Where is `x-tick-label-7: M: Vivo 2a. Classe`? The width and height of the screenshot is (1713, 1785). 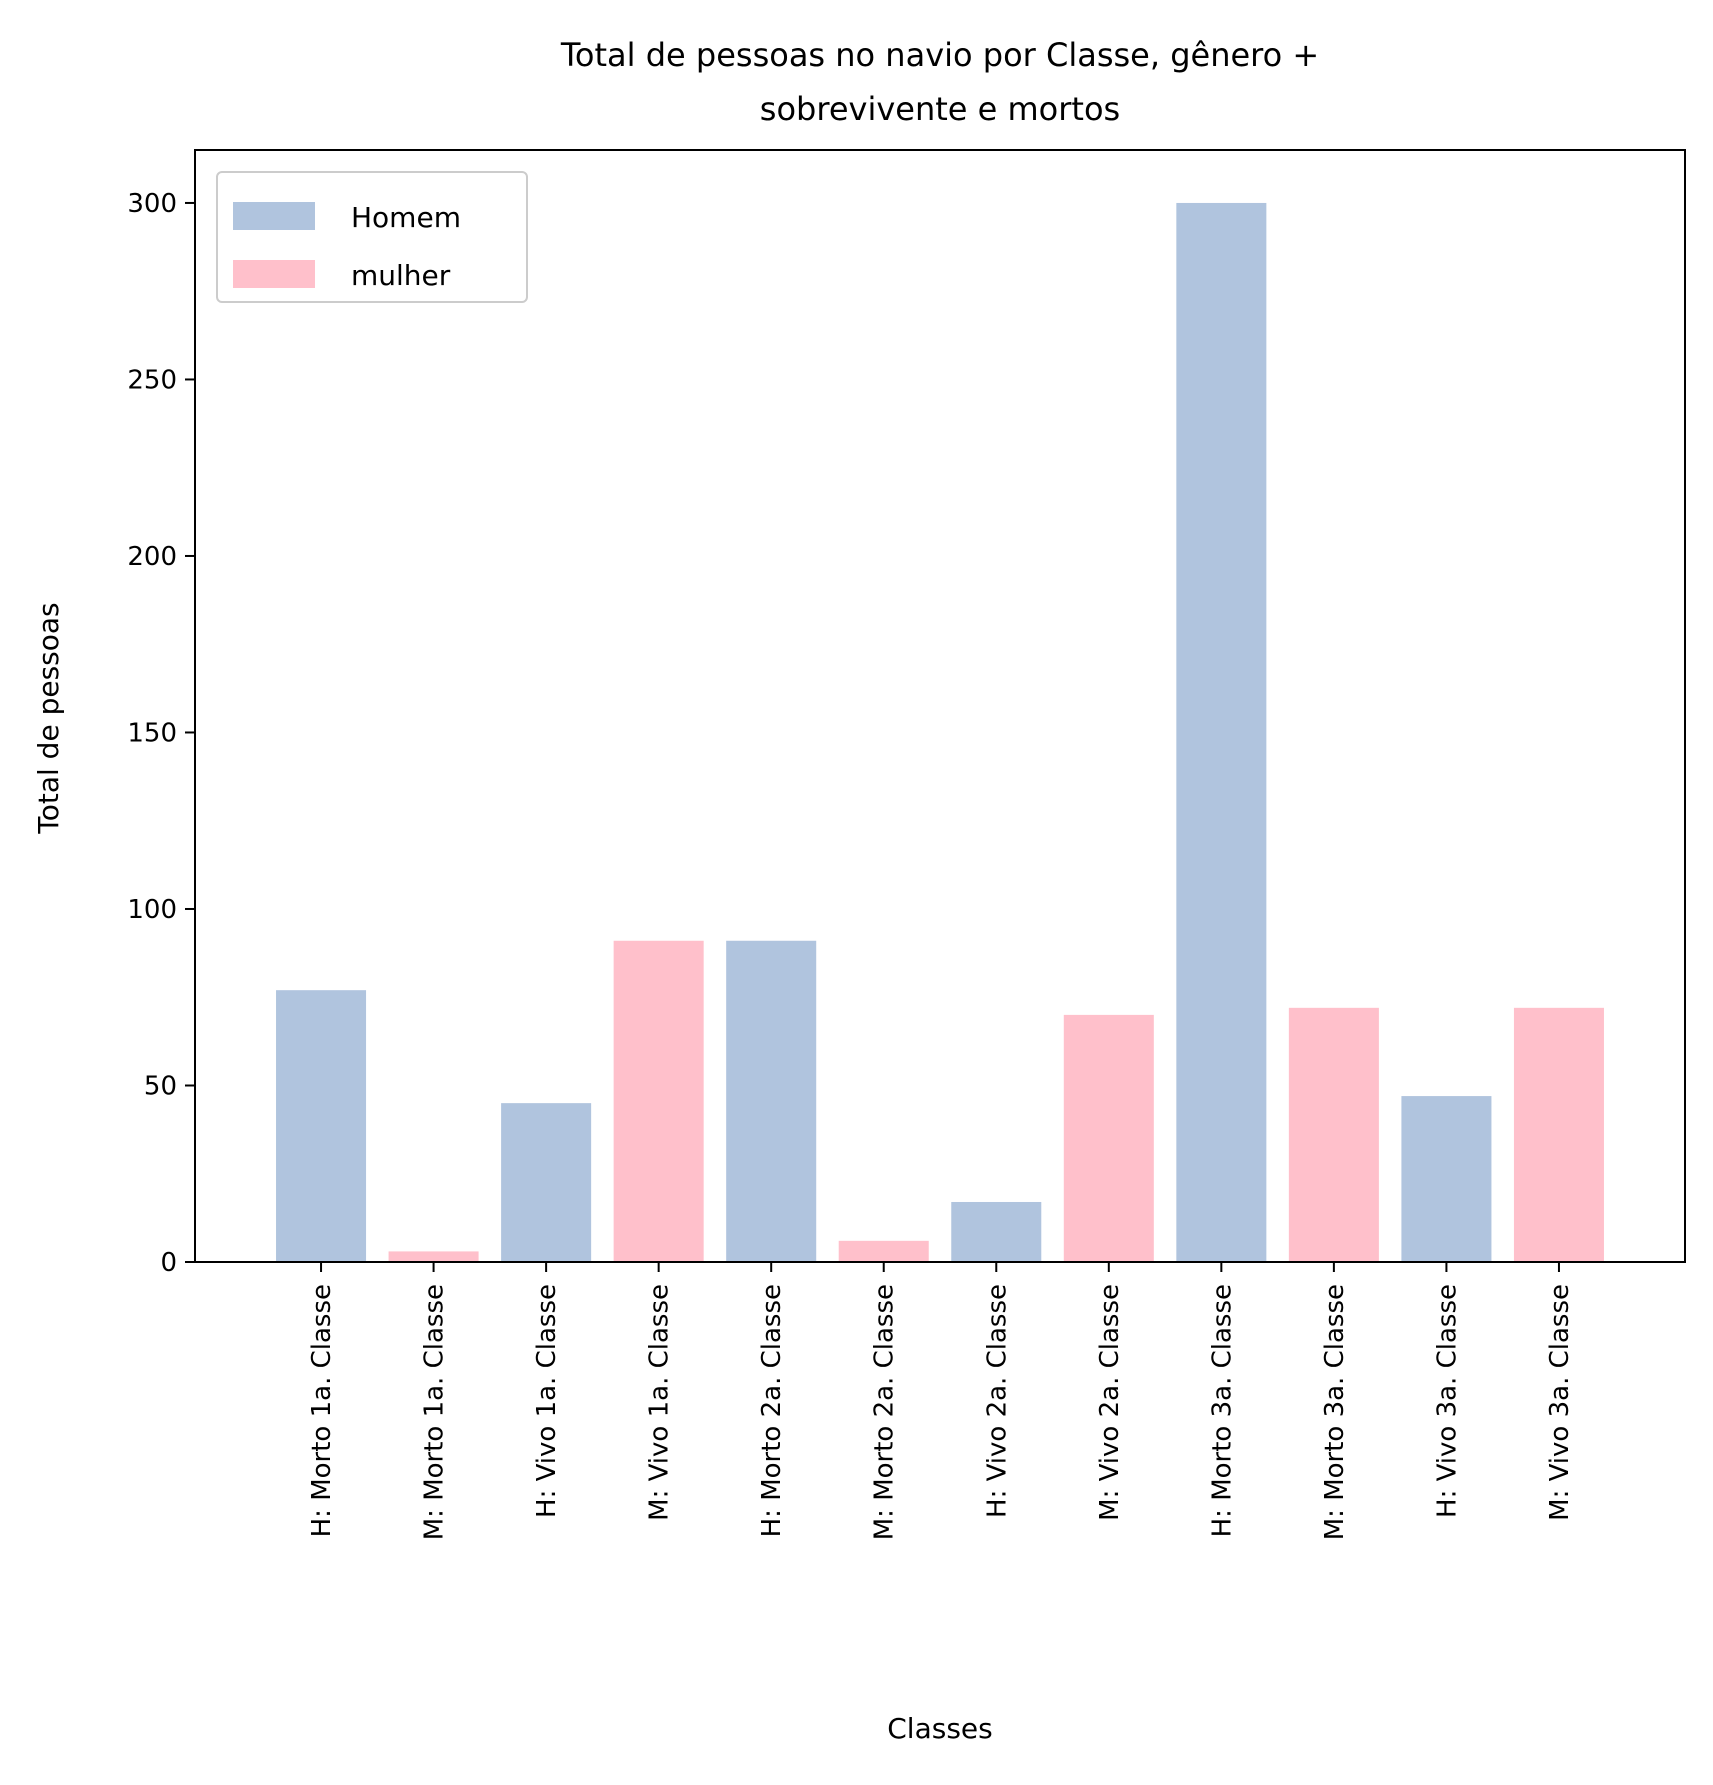 x-tick-label-7: M: Vivo 2a. Classe is located at coordinates (1110, 1402).